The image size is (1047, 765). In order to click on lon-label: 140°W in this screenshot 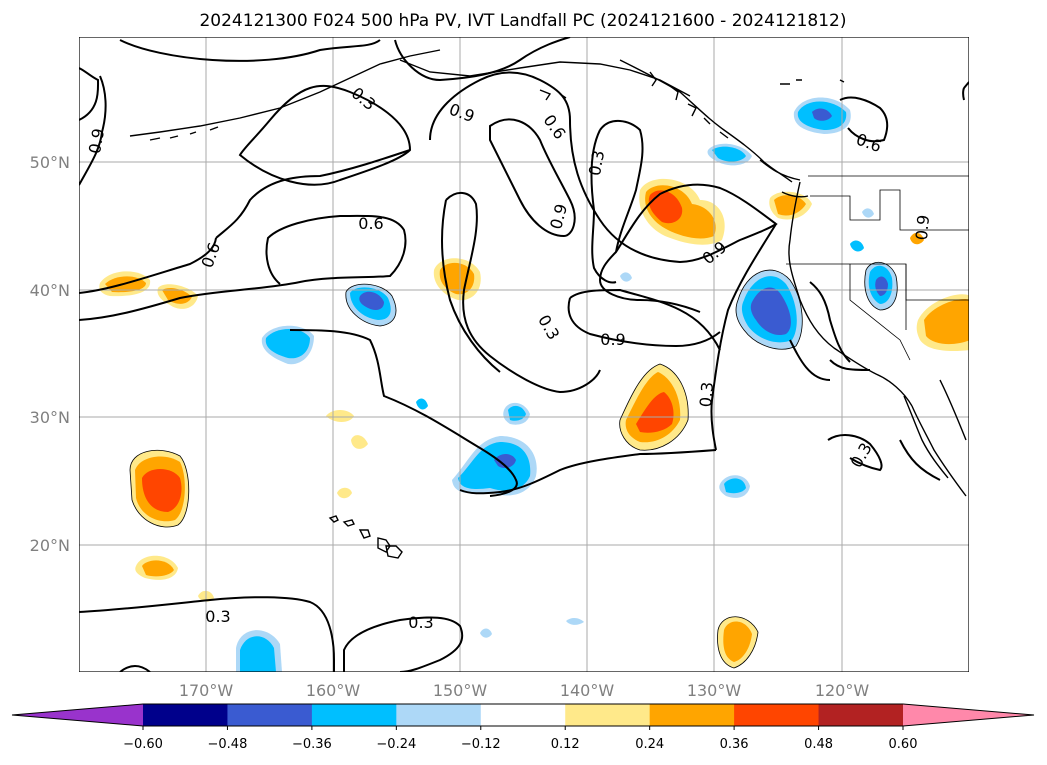, I will do `click(587, 690)`.